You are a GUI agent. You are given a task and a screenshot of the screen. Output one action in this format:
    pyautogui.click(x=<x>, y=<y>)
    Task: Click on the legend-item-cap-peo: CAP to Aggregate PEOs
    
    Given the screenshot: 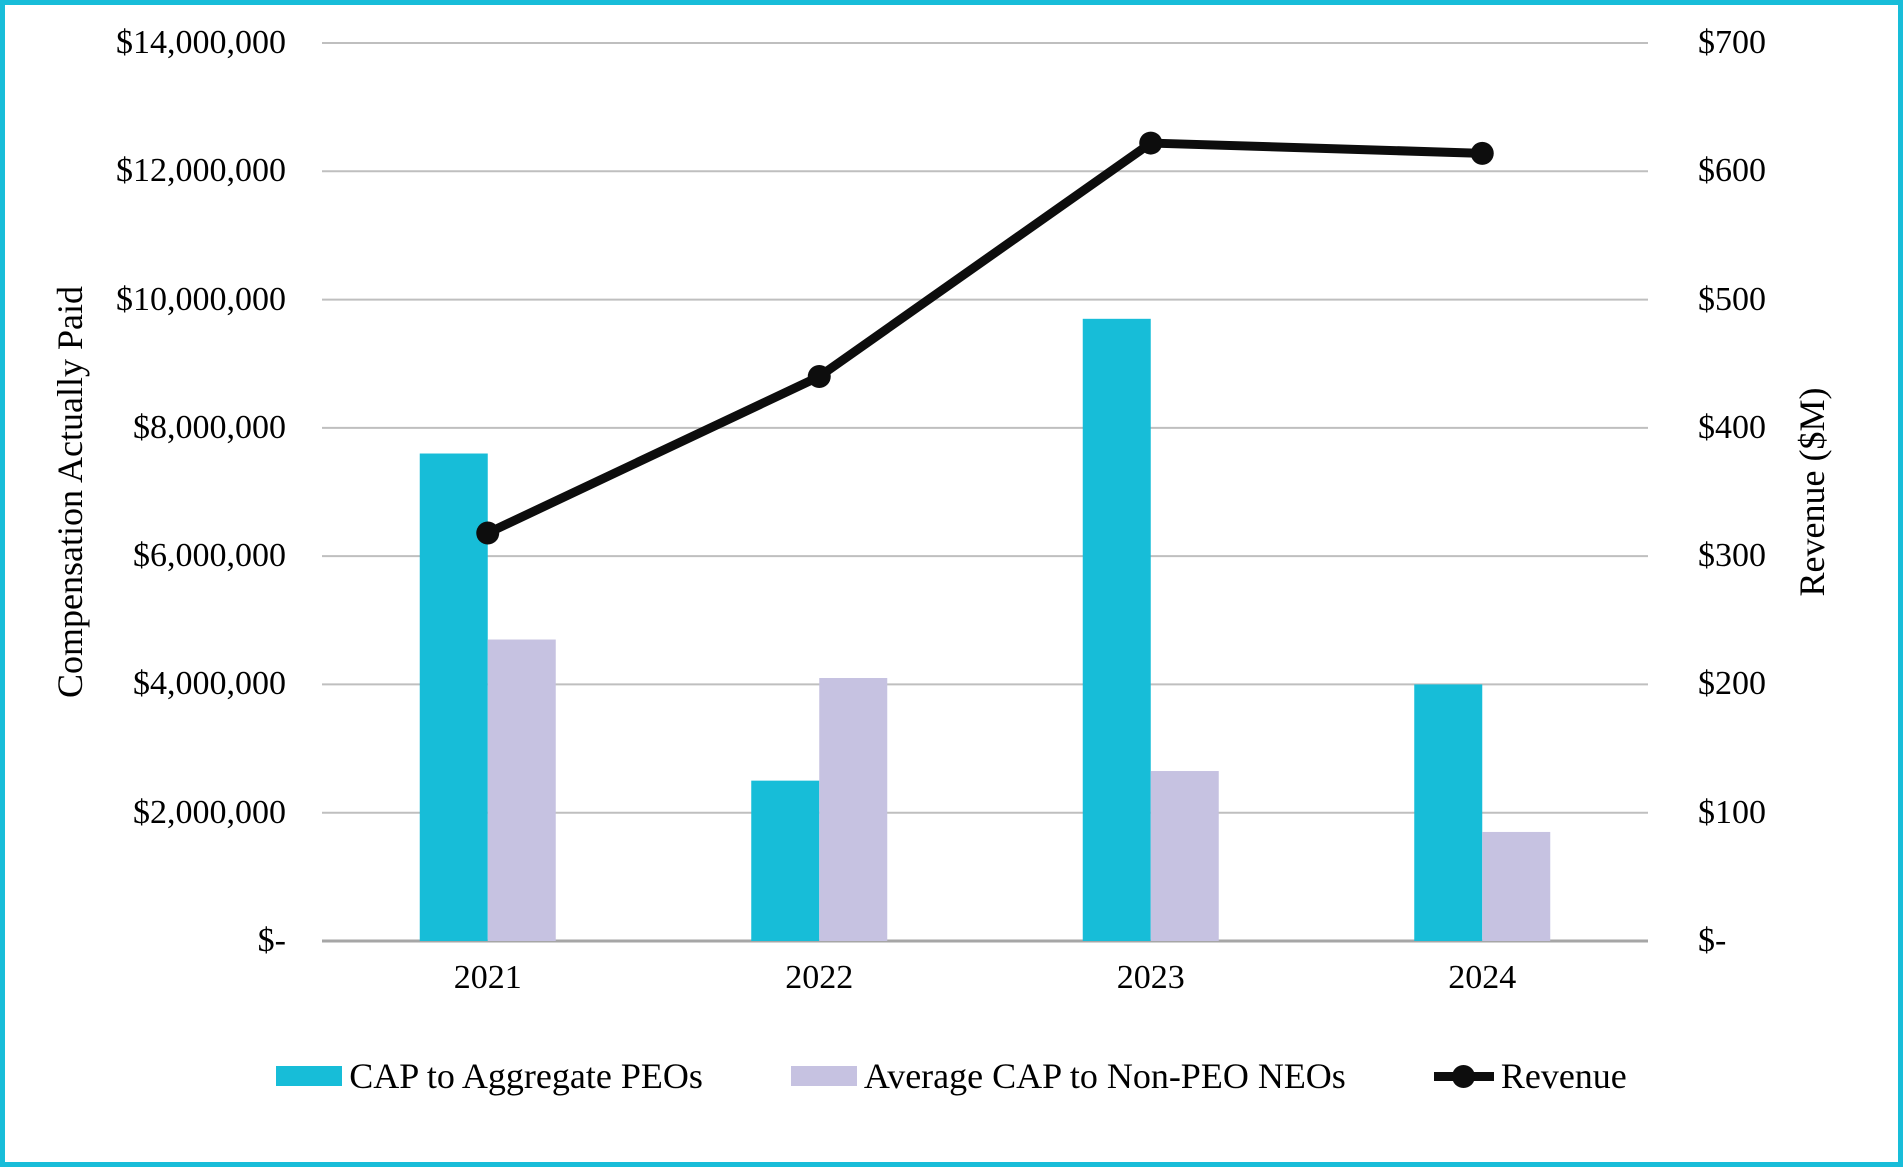 What is the action you would take?
    pyautogui.click(x=489, y=1076)
    